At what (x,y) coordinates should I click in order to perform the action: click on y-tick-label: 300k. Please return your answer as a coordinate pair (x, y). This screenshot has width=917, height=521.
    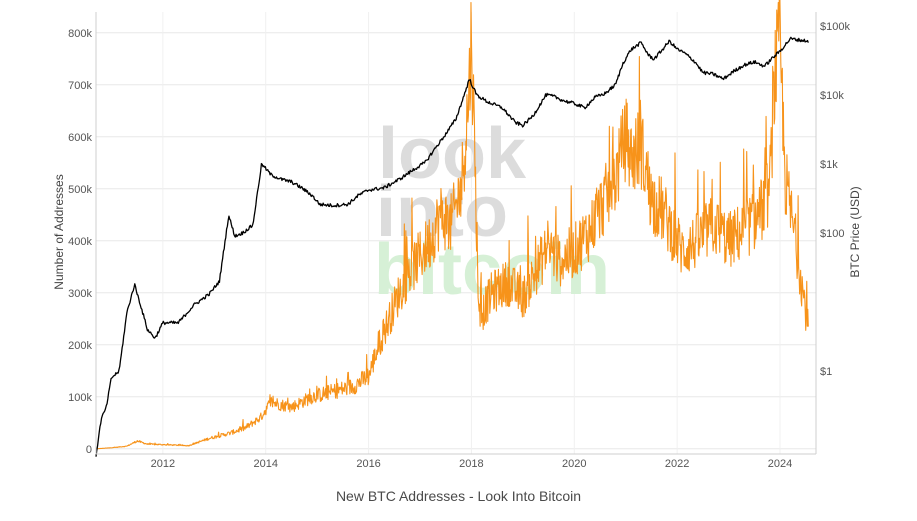
    Looking at the image, I should click on (80, 294).